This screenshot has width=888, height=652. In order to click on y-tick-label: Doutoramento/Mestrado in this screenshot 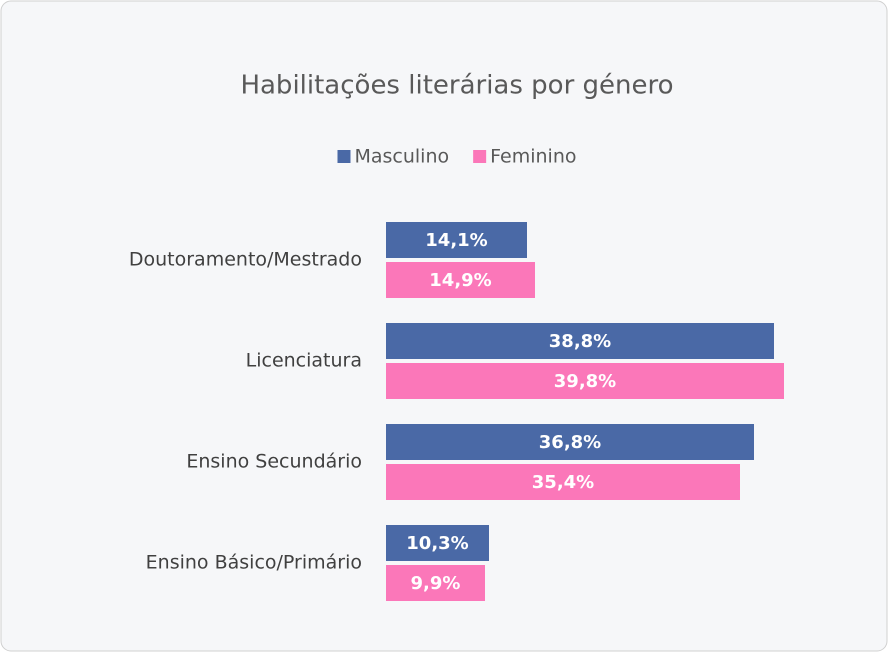, I will do `click(245, 260)`.